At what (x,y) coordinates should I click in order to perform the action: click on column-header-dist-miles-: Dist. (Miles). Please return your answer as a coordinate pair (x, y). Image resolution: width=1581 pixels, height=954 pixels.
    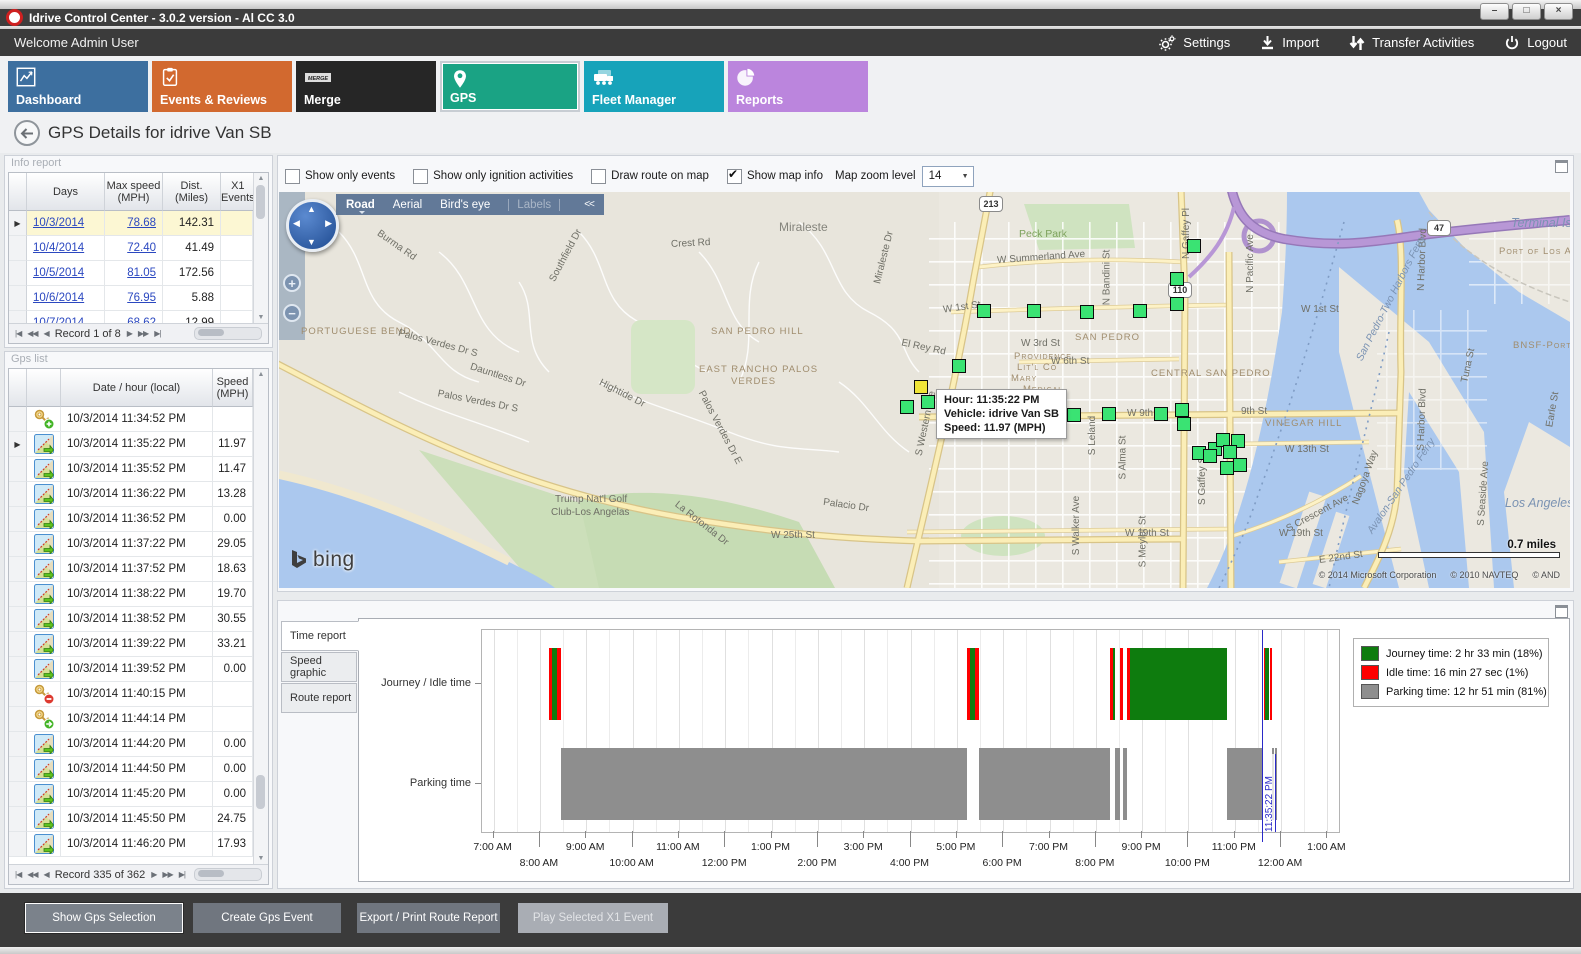
    Looking at the image, I should click on (192, 192).